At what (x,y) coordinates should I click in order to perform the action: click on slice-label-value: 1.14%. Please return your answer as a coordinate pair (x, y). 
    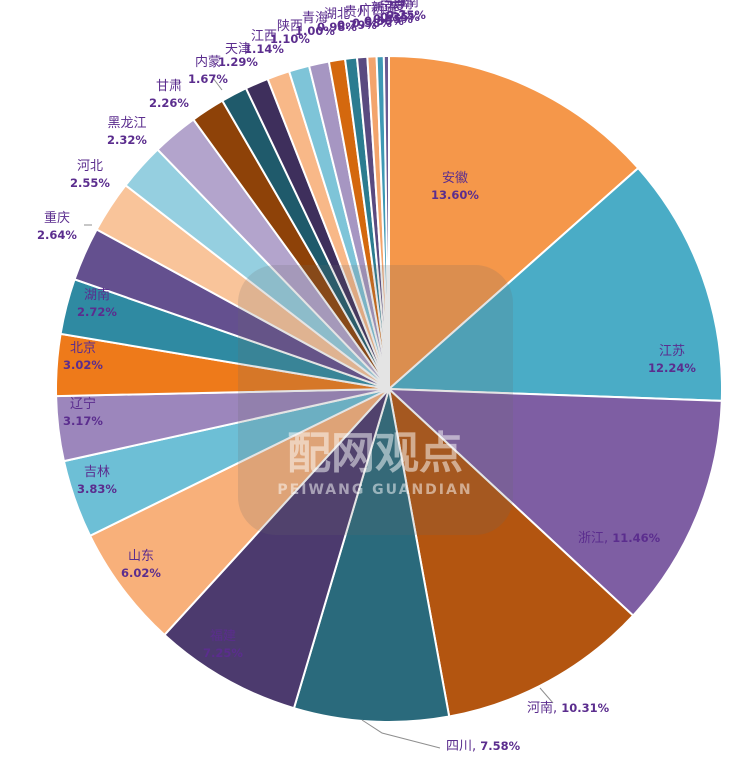
    Looking at the image, I should click on (264, 49).